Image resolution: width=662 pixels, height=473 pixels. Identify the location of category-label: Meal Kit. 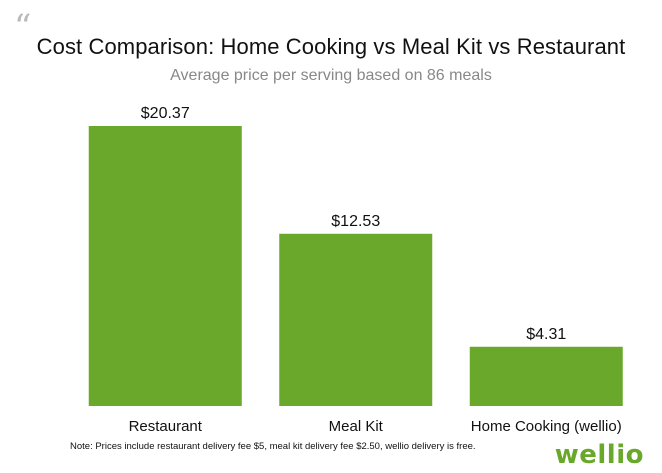
(356, 426).